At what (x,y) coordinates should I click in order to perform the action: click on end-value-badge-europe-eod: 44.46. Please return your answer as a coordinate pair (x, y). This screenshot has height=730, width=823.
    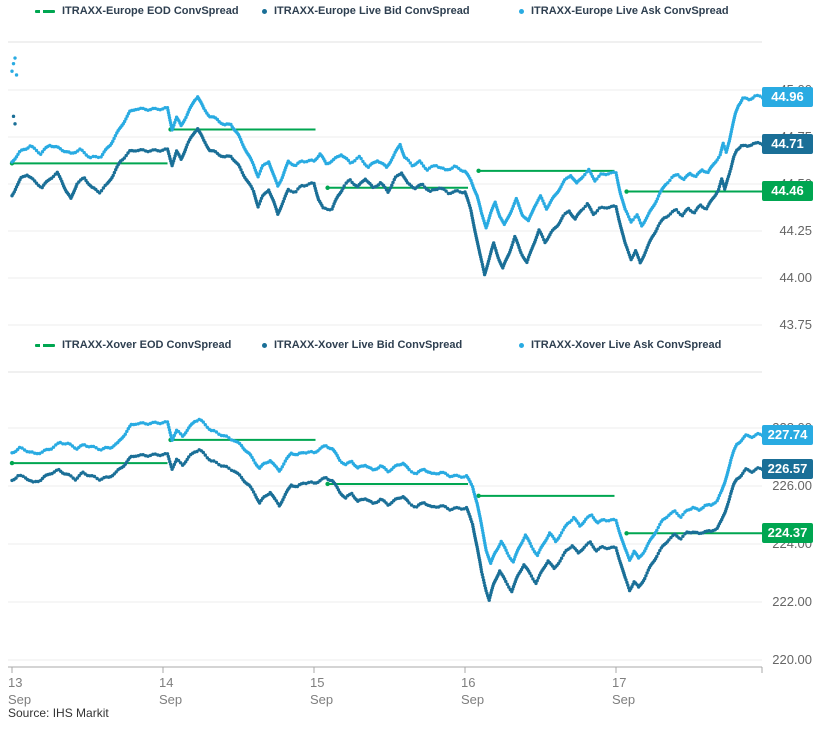
    Looking at the image, I should click on (787, 191).